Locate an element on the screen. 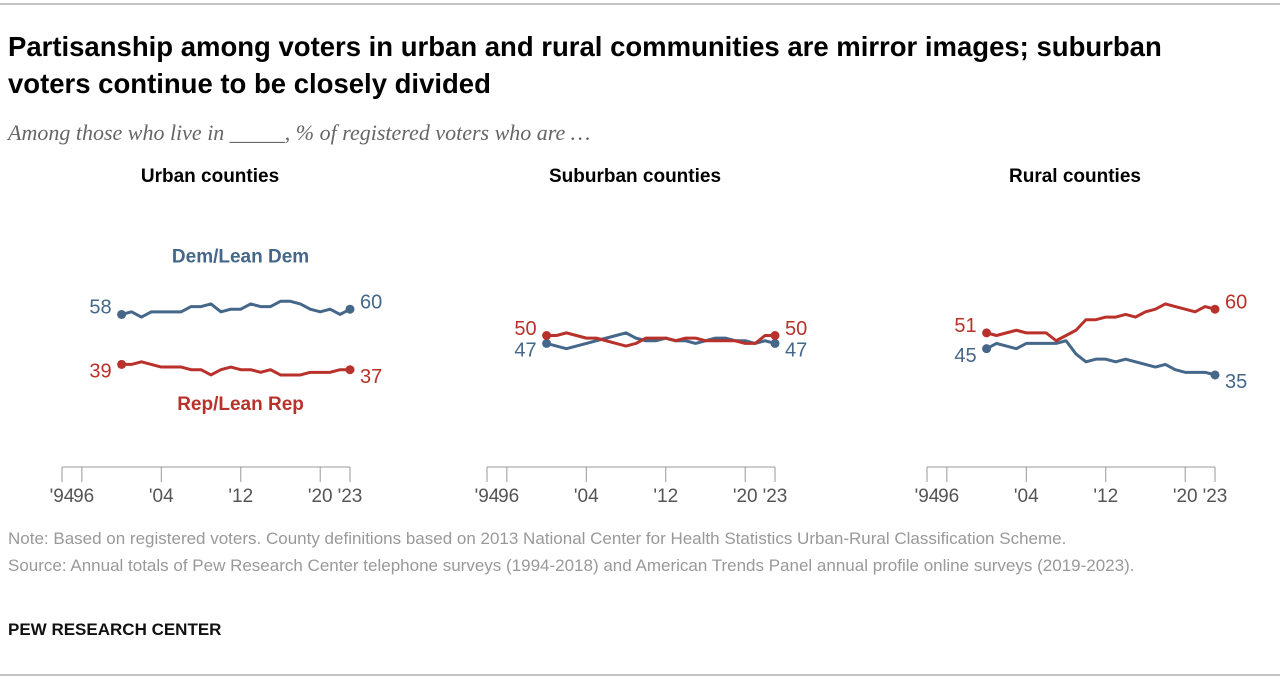 The image size is (1280, 680). data-label: 39 is located at coordinates (100, 372).